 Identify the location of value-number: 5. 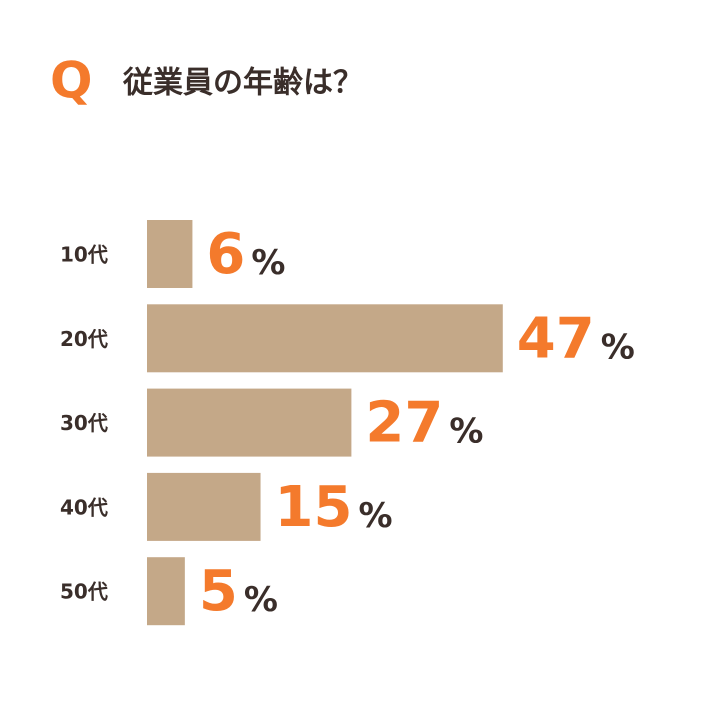
(218, 591).